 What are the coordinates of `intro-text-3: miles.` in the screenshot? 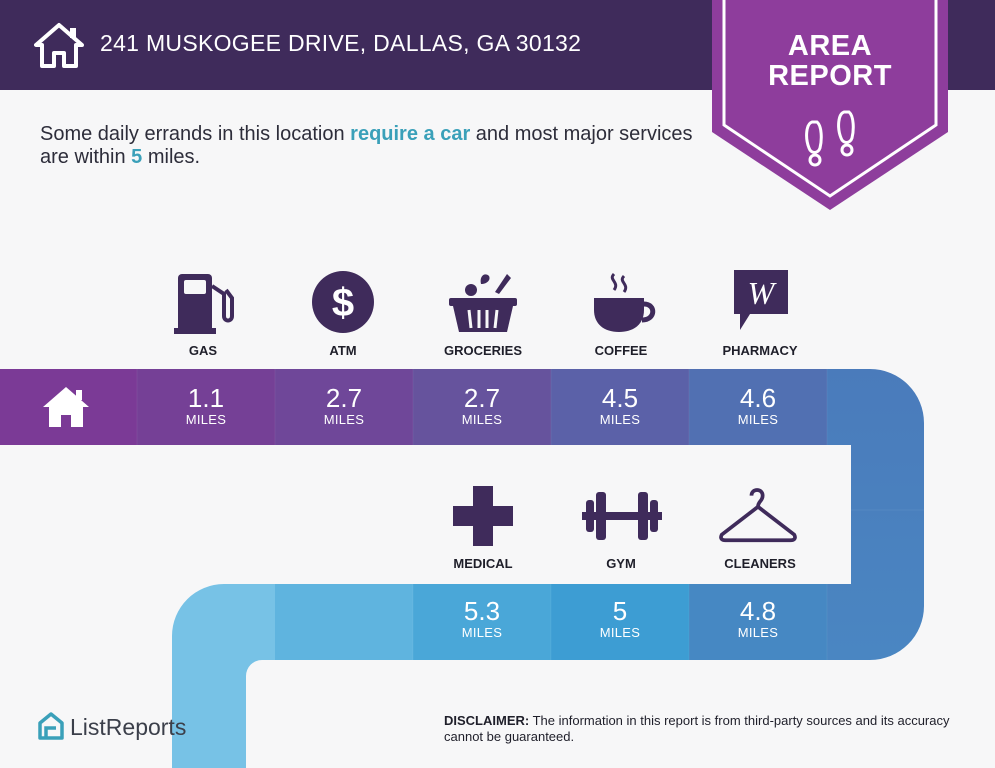 It's located at (171, 157).